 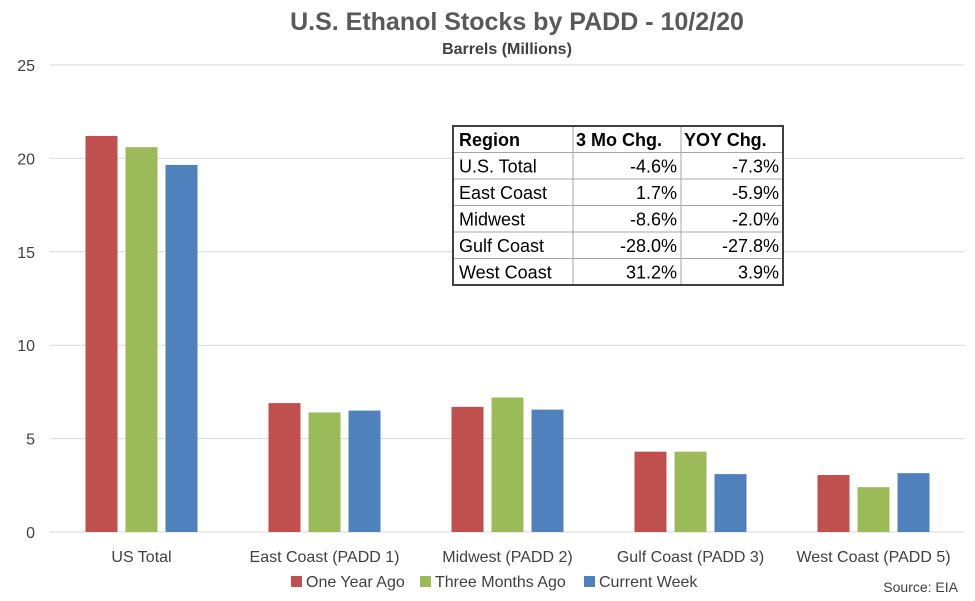 I want to click on x-tick-label: Gulf Coast (PADD 3), so click(x=690, y=557).